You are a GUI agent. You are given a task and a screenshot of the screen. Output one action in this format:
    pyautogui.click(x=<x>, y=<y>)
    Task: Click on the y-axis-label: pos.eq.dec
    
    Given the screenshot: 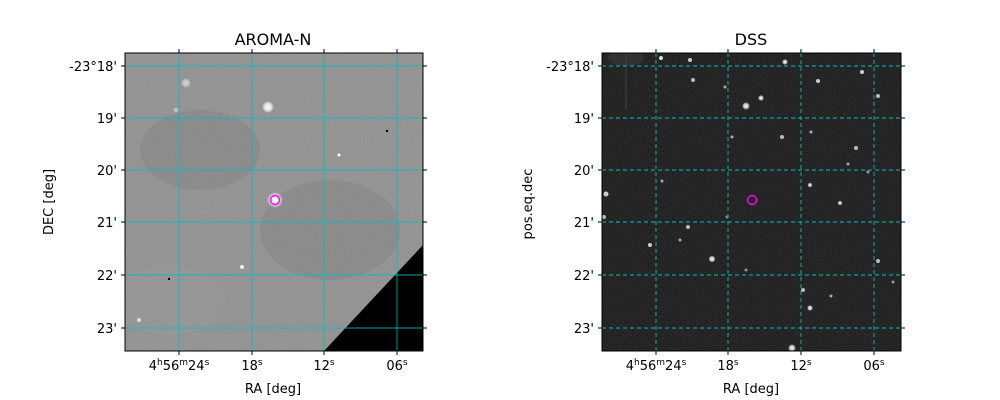 What is the action you would take?
    pyautogui.click(x=528, y=204)
    